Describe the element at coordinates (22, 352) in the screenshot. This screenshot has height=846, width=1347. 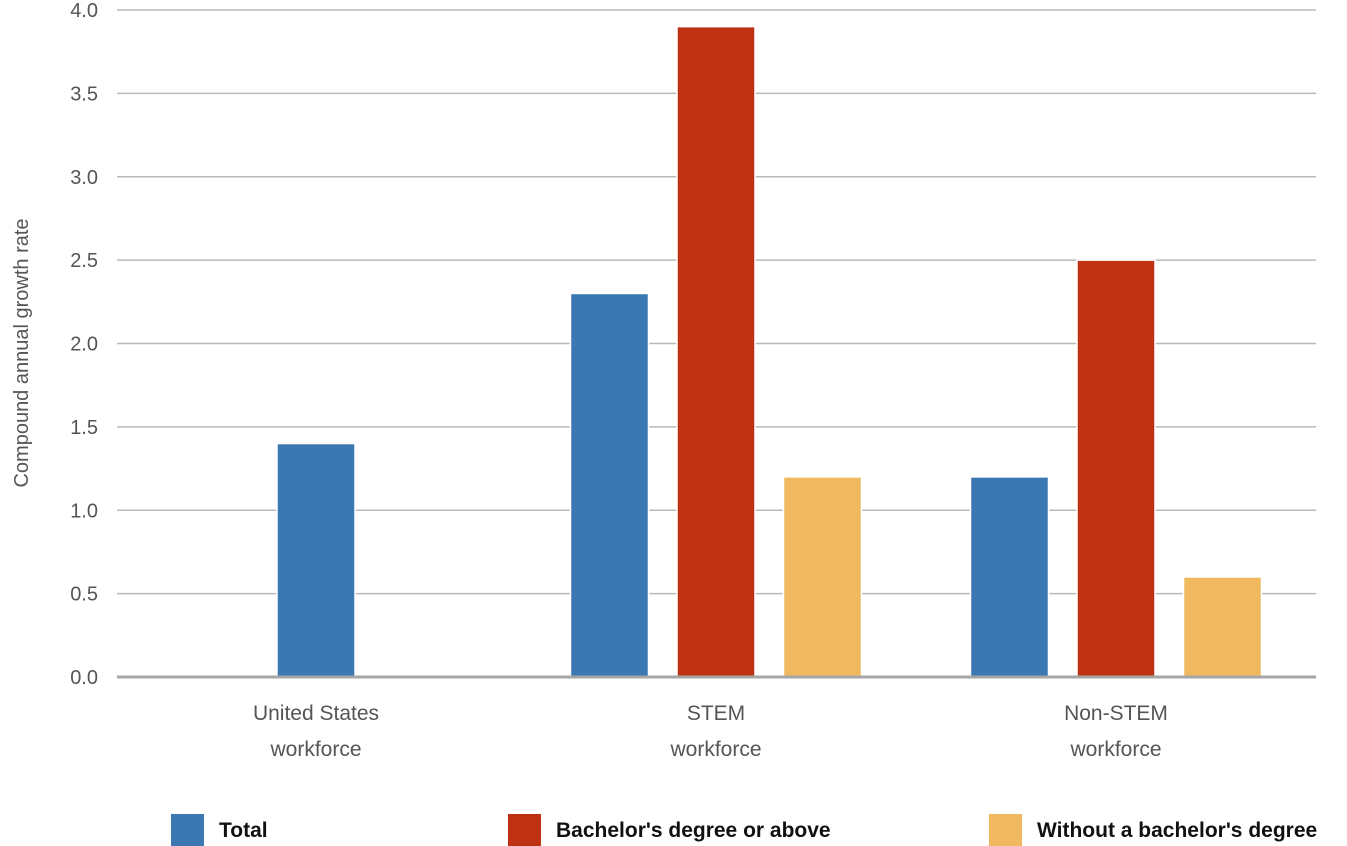
I see `y-axis-title: Compound annual growth rate` at that location.